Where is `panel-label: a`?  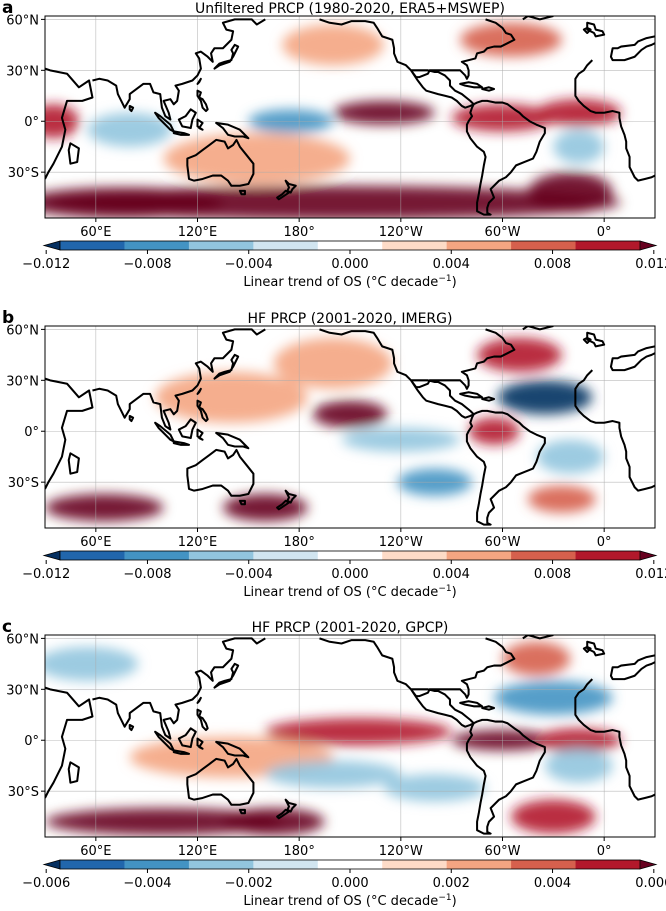
panel-label: a is located at coordinates (7, 9).